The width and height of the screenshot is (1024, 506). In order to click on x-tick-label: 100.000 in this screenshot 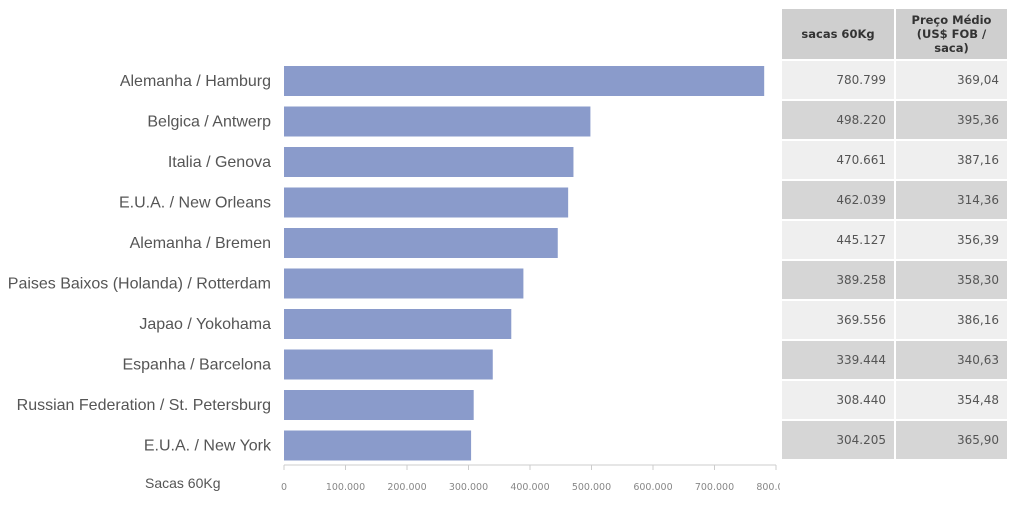, I will do `click(345, 487)`.